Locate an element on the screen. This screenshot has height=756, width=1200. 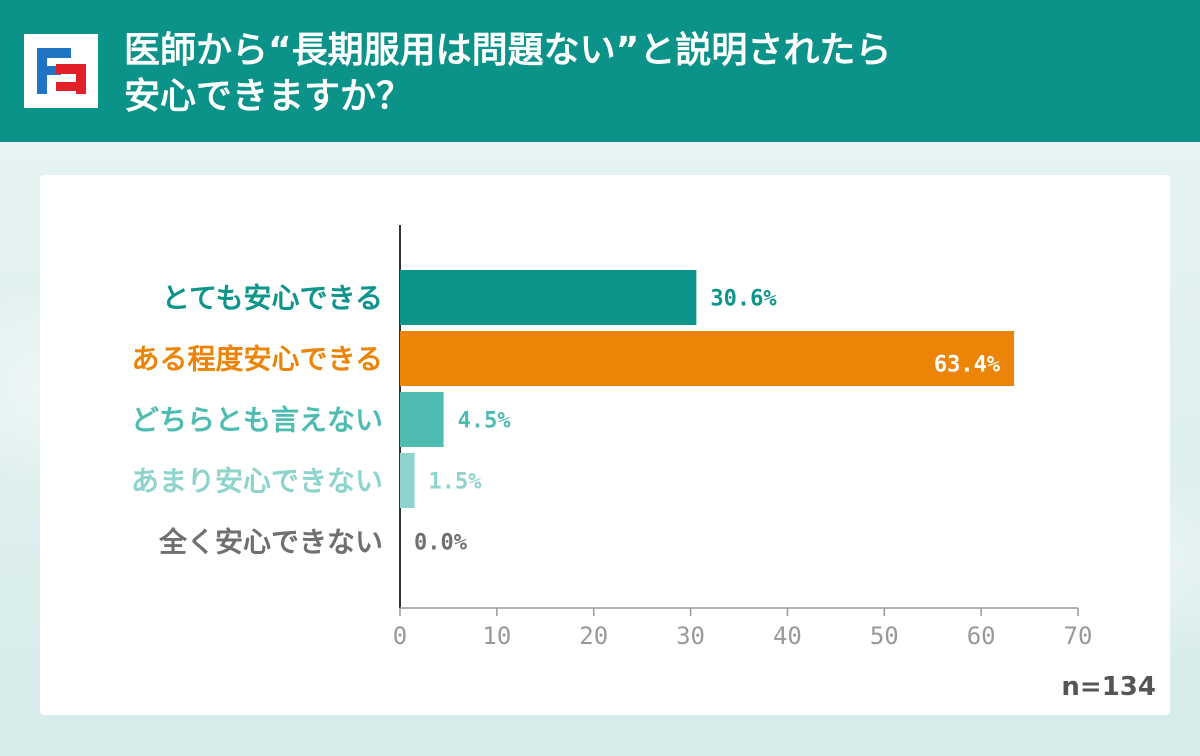
data-label: 4.5% is located at coordinates (485, 421).